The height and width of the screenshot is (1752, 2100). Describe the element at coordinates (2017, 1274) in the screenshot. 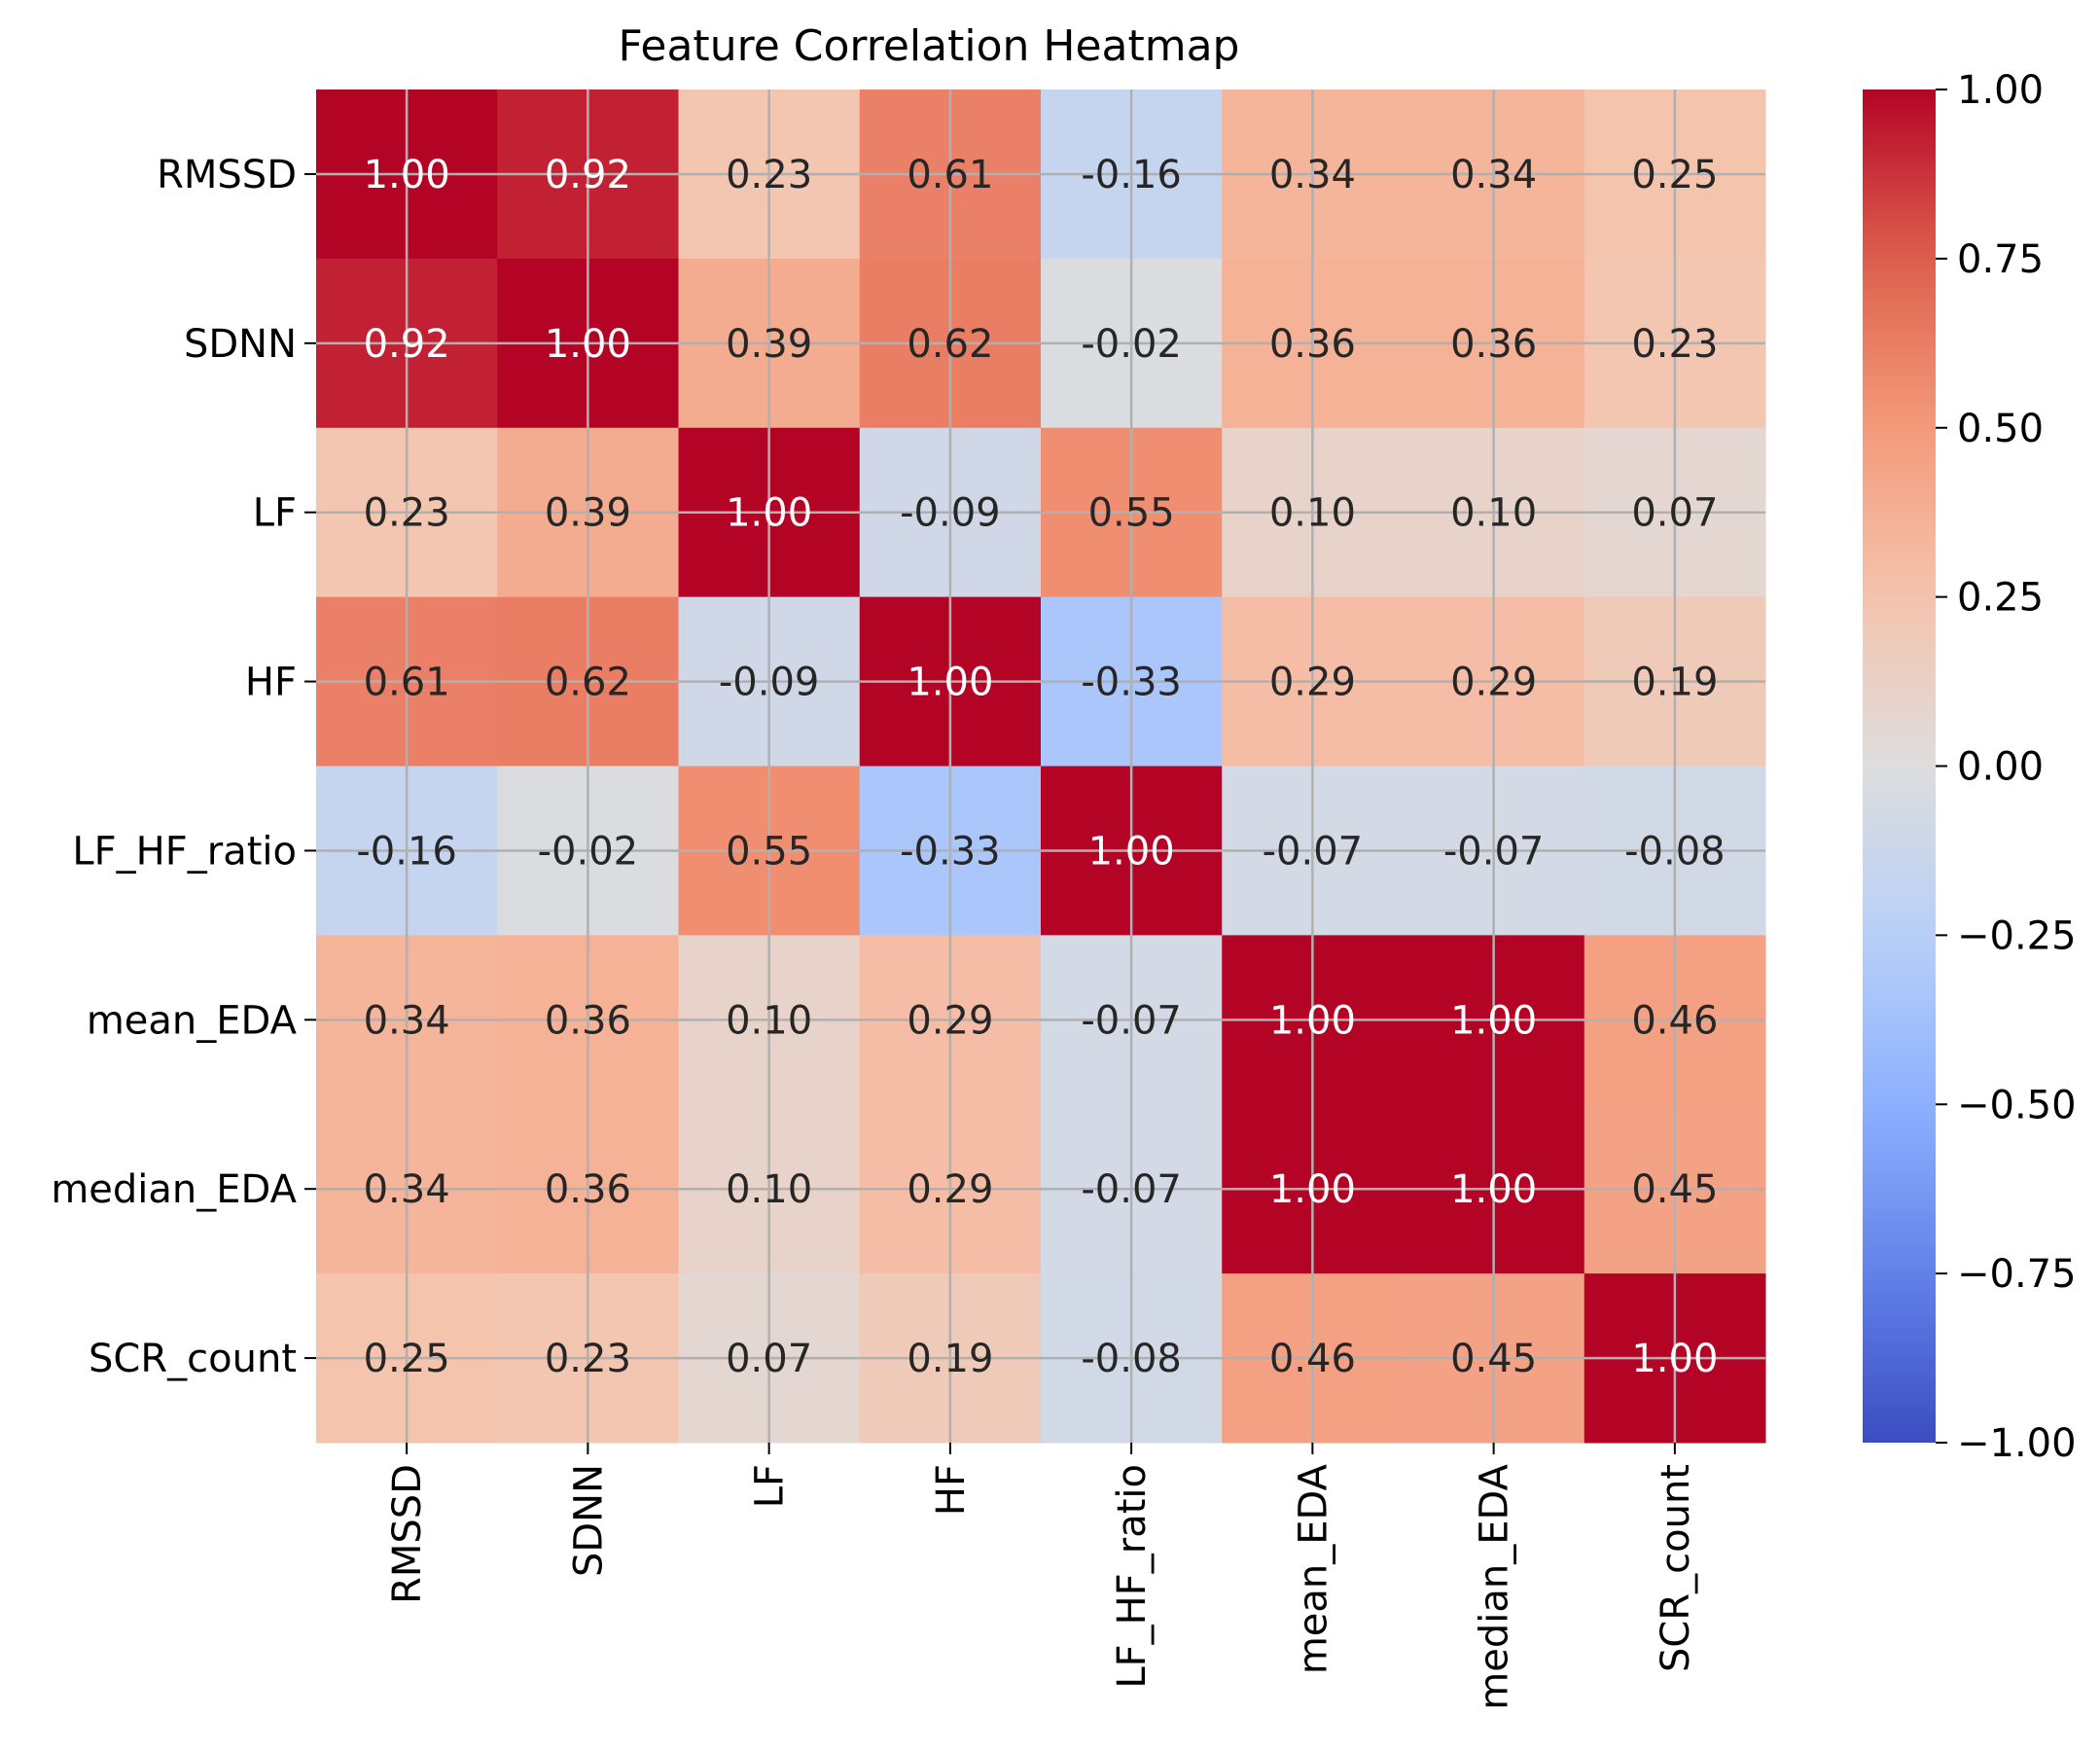

I see `colorbar-tick-label: −0.75` at that location.